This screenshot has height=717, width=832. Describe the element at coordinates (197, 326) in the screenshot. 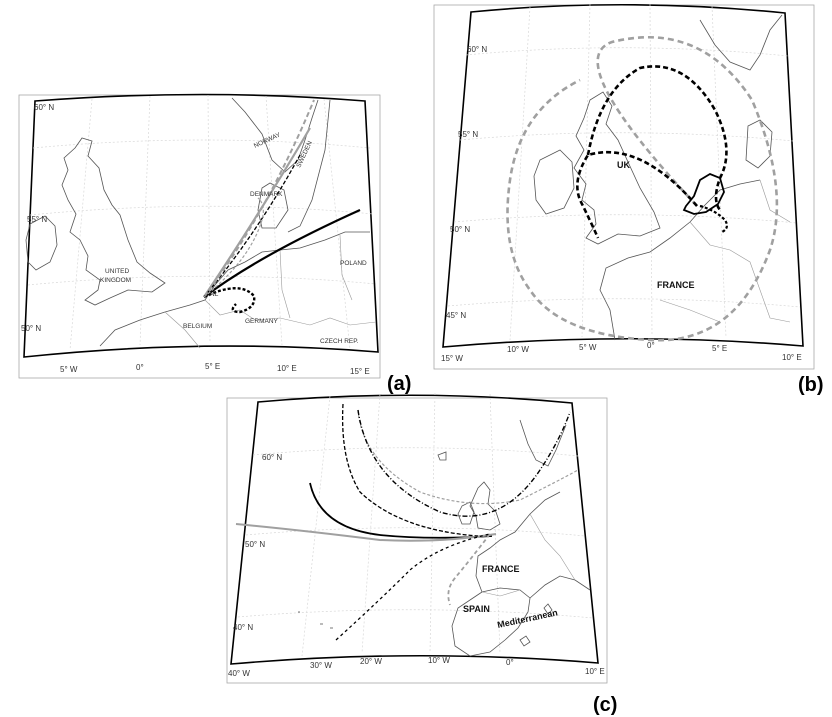

I see `panel-a-region-belgium: BELGIUM` at that location.